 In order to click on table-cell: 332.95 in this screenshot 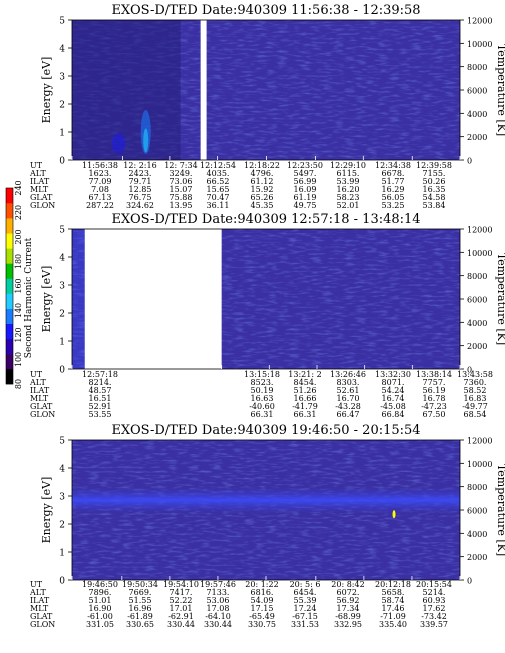, I will do `click(348, 624)`.